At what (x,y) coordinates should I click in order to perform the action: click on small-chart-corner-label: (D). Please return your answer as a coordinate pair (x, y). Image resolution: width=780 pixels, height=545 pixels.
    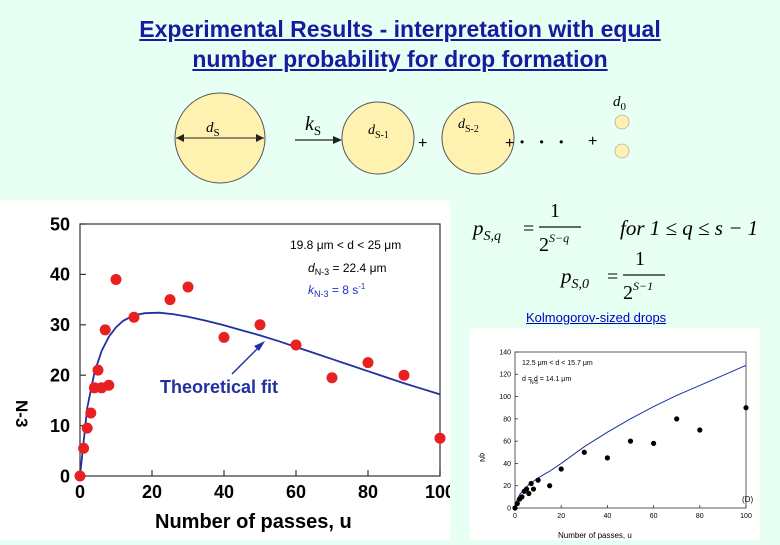
    Looking at the image, I should click on (747, 499).